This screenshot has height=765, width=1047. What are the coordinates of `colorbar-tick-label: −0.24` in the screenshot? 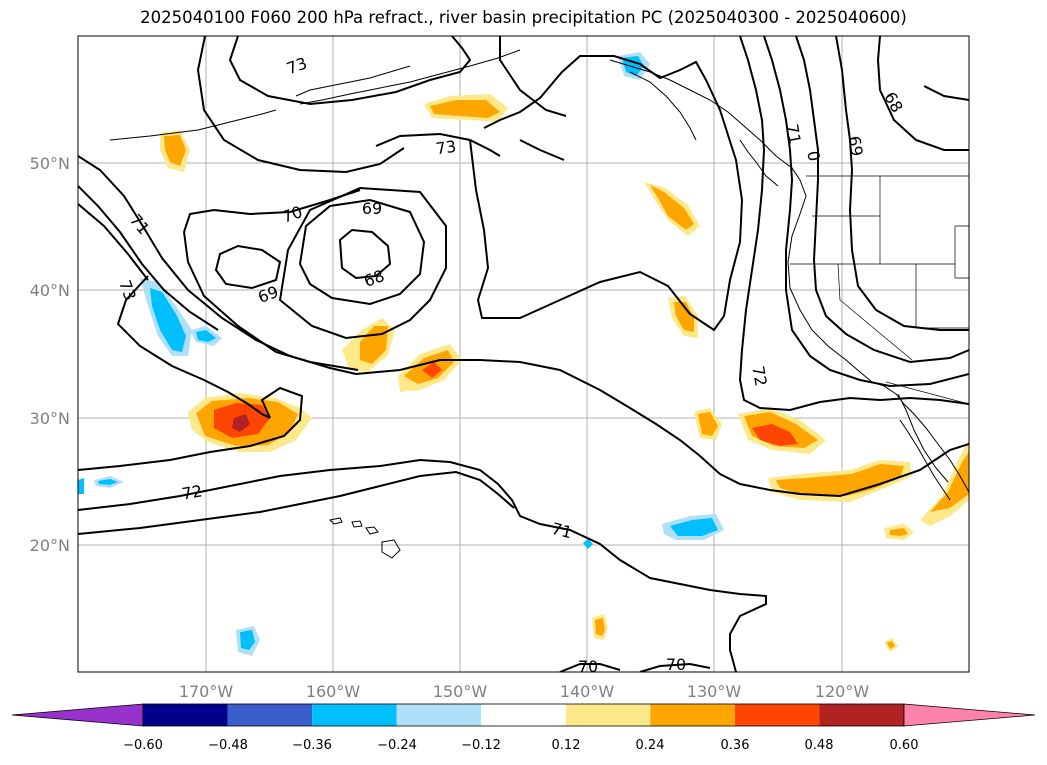 It's located at (397, 745).